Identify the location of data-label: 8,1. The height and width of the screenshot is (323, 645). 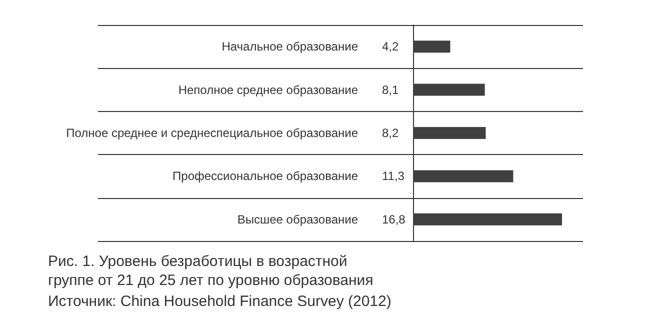
(391, 89).